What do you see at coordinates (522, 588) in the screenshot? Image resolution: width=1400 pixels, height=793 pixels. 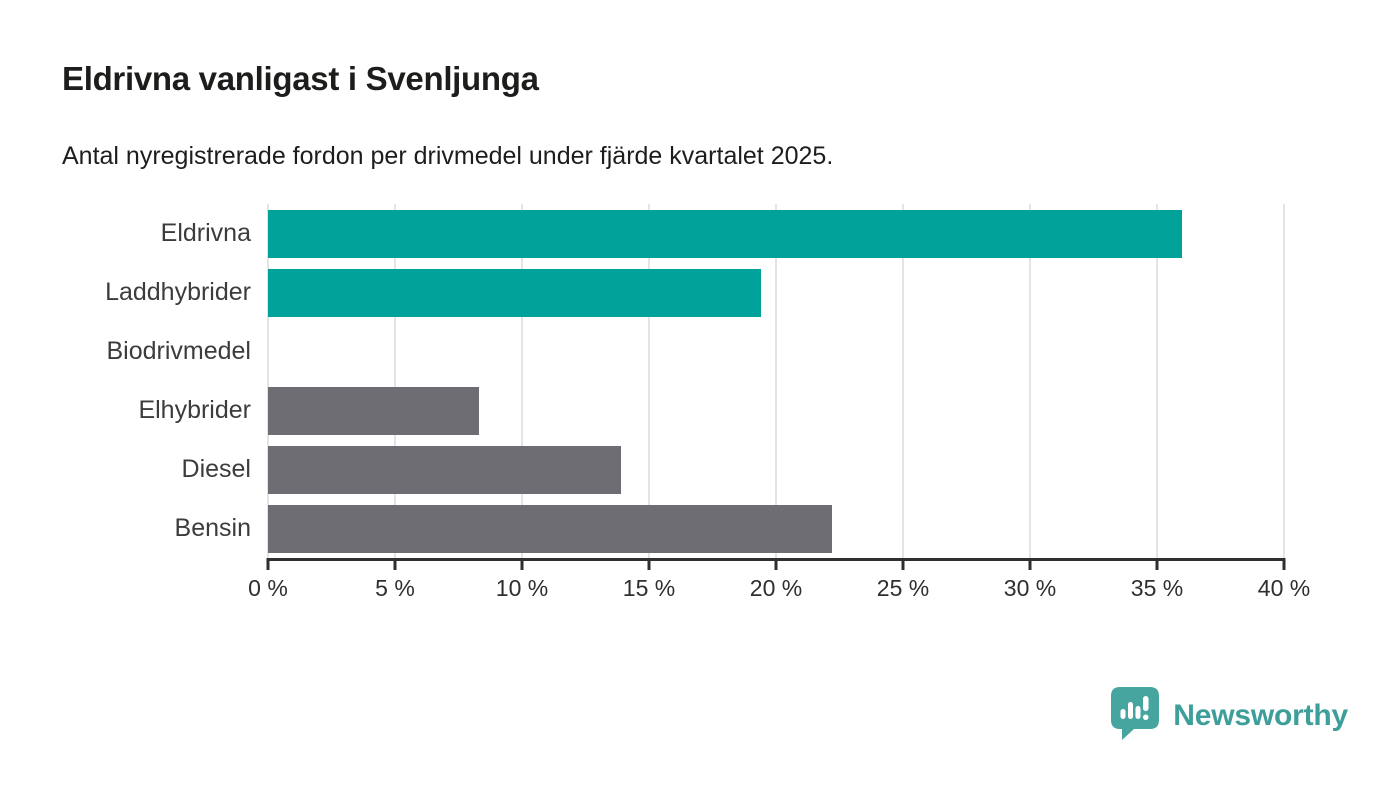 I see `axis-tick-label: 10 %` at bounding box center [522, 588].